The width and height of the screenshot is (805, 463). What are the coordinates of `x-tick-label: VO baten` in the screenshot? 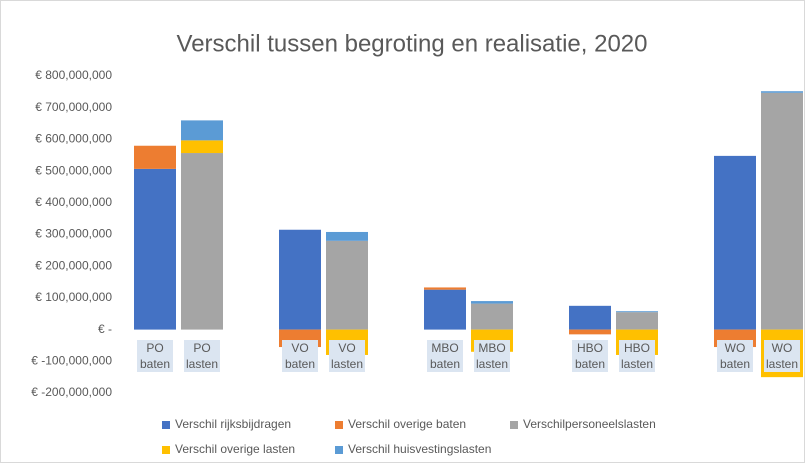 It's located at (300, 355).